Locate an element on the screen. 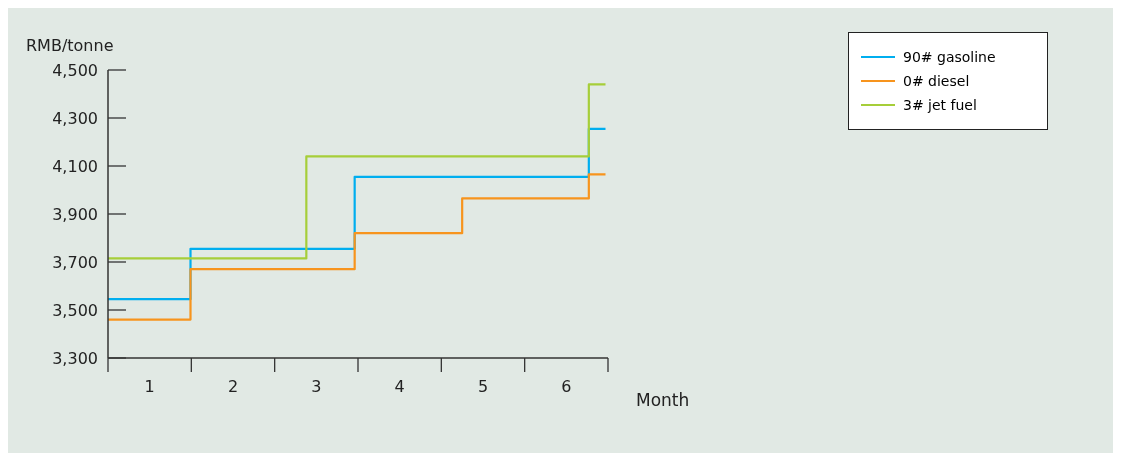 The image size is (1121, 461). x-axis-title: Month is located at coordinates (663, 400).